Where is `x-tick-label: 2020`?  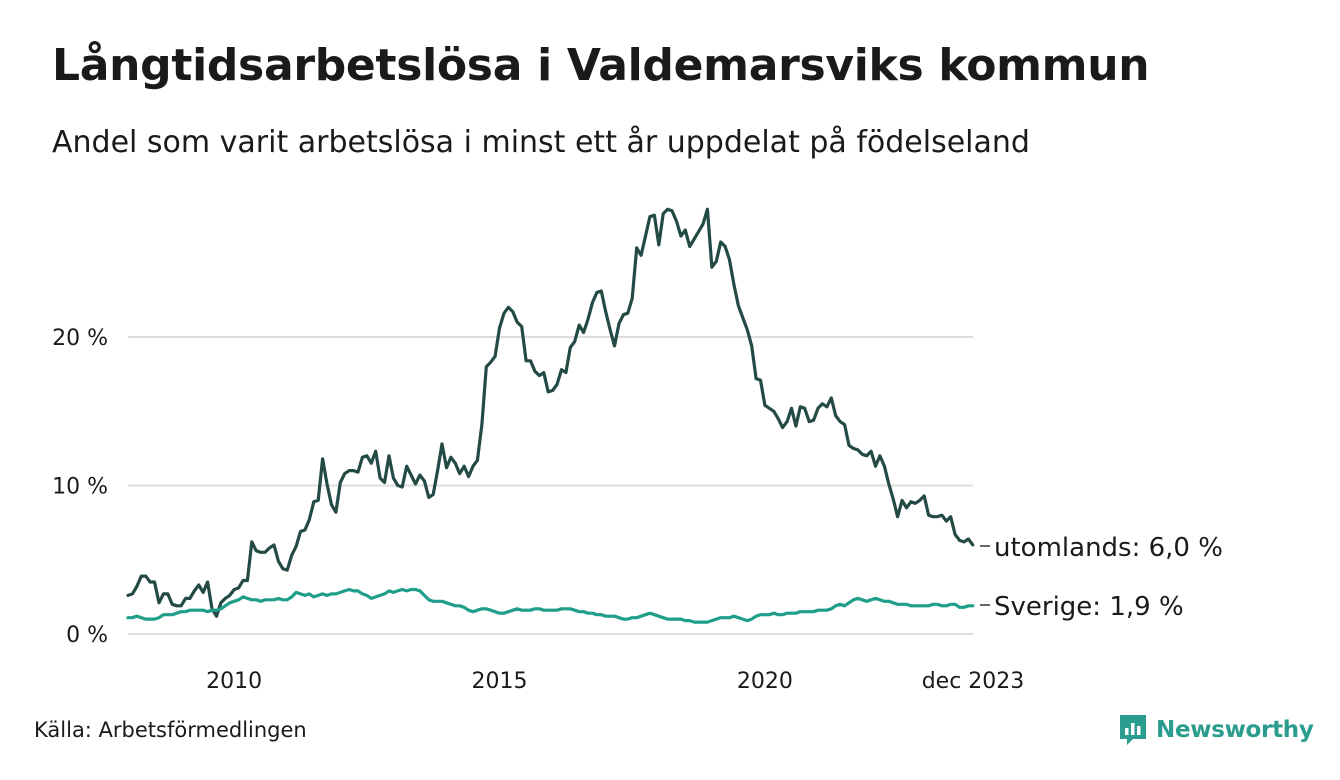 x-tick-label: 2020 is located at coordinates (765, 681).